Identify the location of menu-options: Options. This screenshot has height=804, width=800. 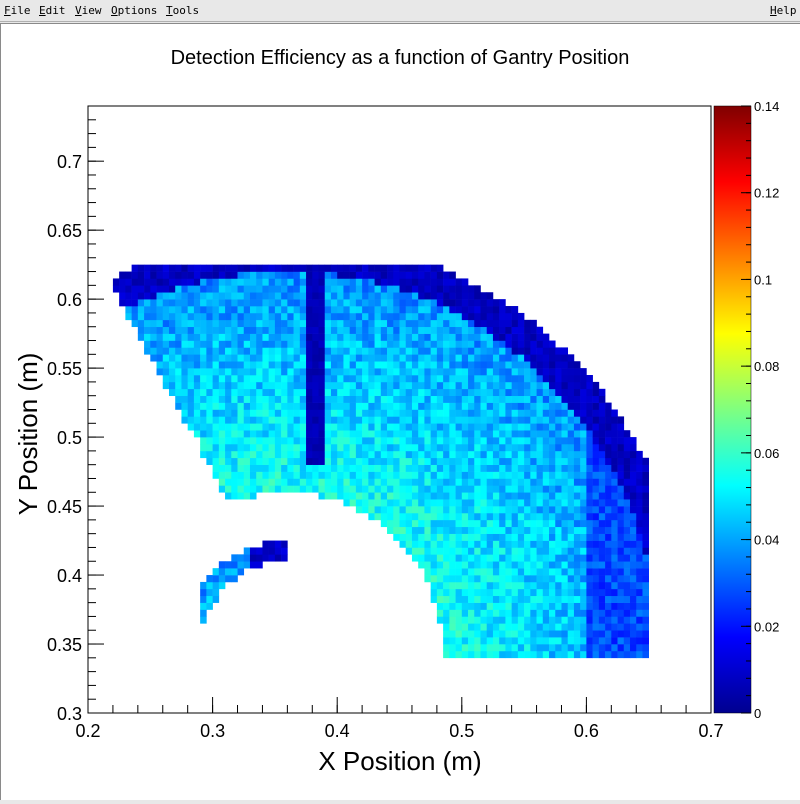
(134, 10).